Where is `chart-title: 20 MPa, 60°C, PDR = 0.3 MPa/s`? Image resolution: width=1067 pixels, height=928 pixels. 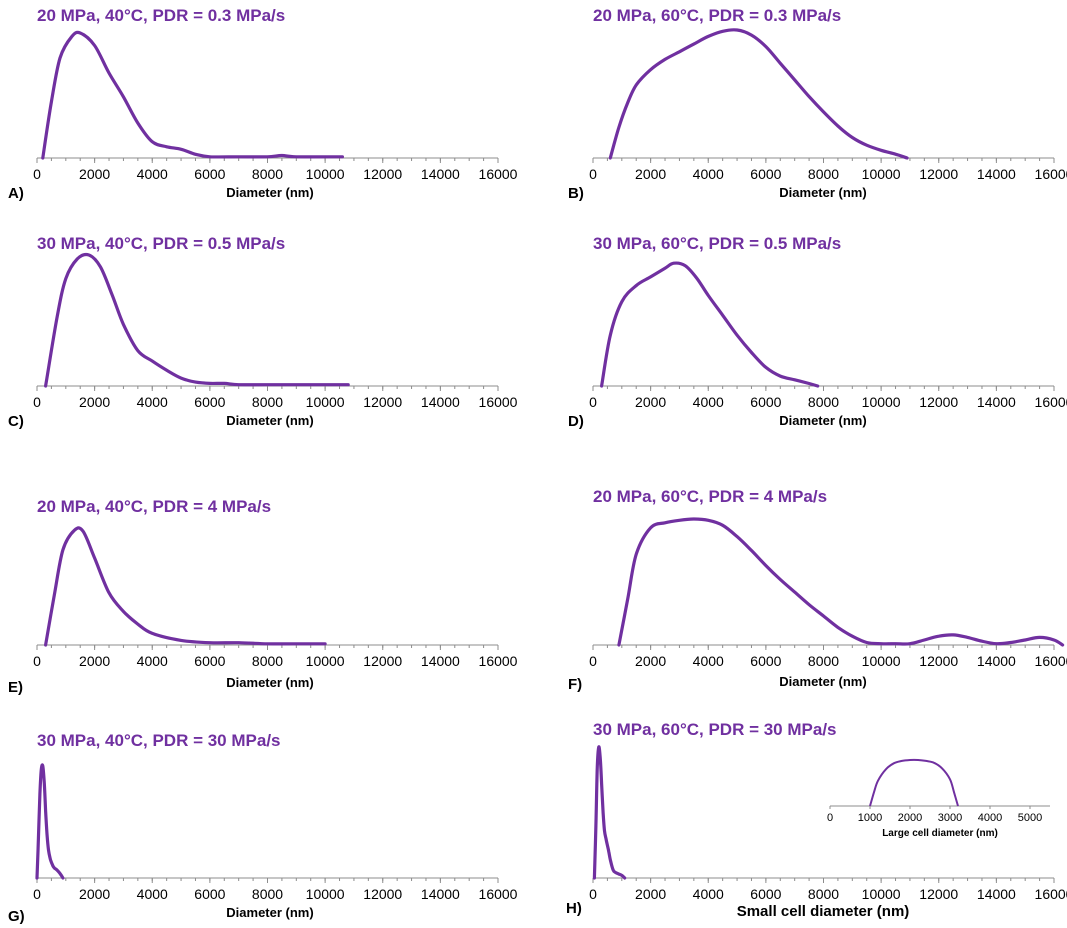 chart-title: 20 MPa, 60°C, PDR = 0.3 MPa/s is located at coordinates (717, 15).